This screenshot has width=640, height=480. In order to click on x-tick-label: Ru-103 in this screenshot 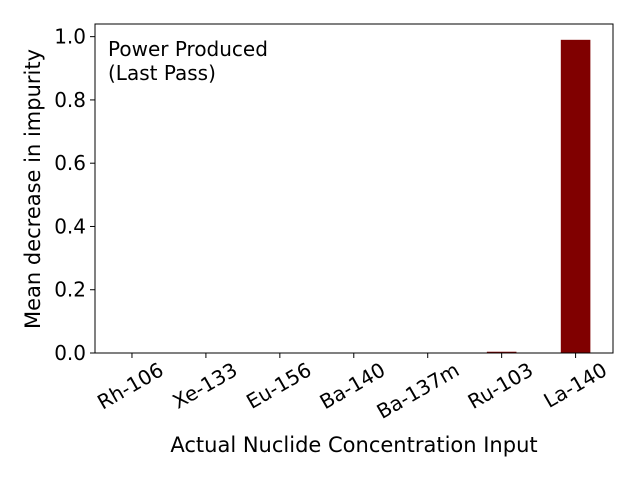, I will do `click(501, 386)`.